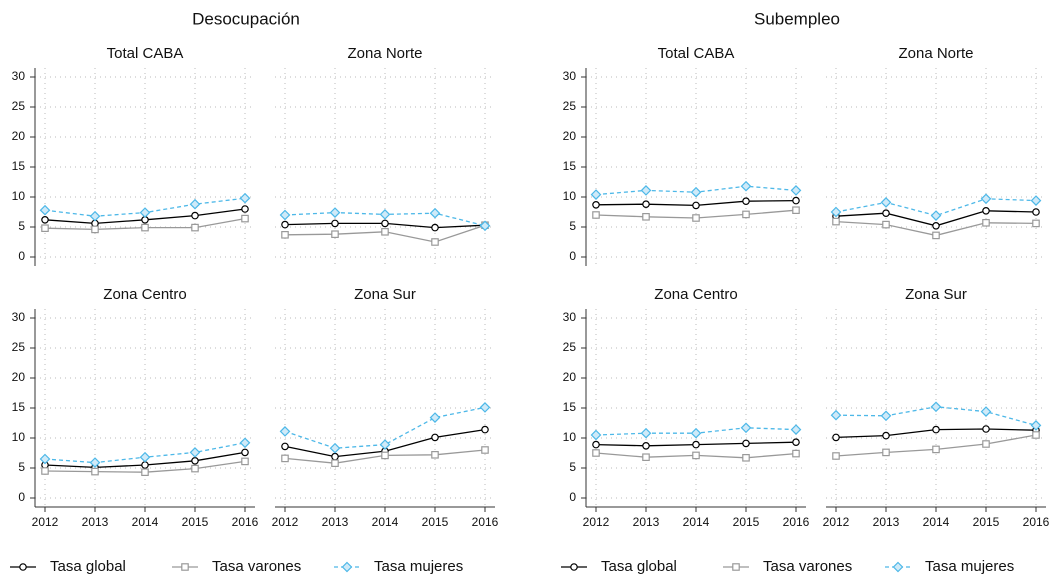 The height and width of the screenshot is (579, 1052). I want to click on legend-label: Tasa mujeres, so click(969, 566).